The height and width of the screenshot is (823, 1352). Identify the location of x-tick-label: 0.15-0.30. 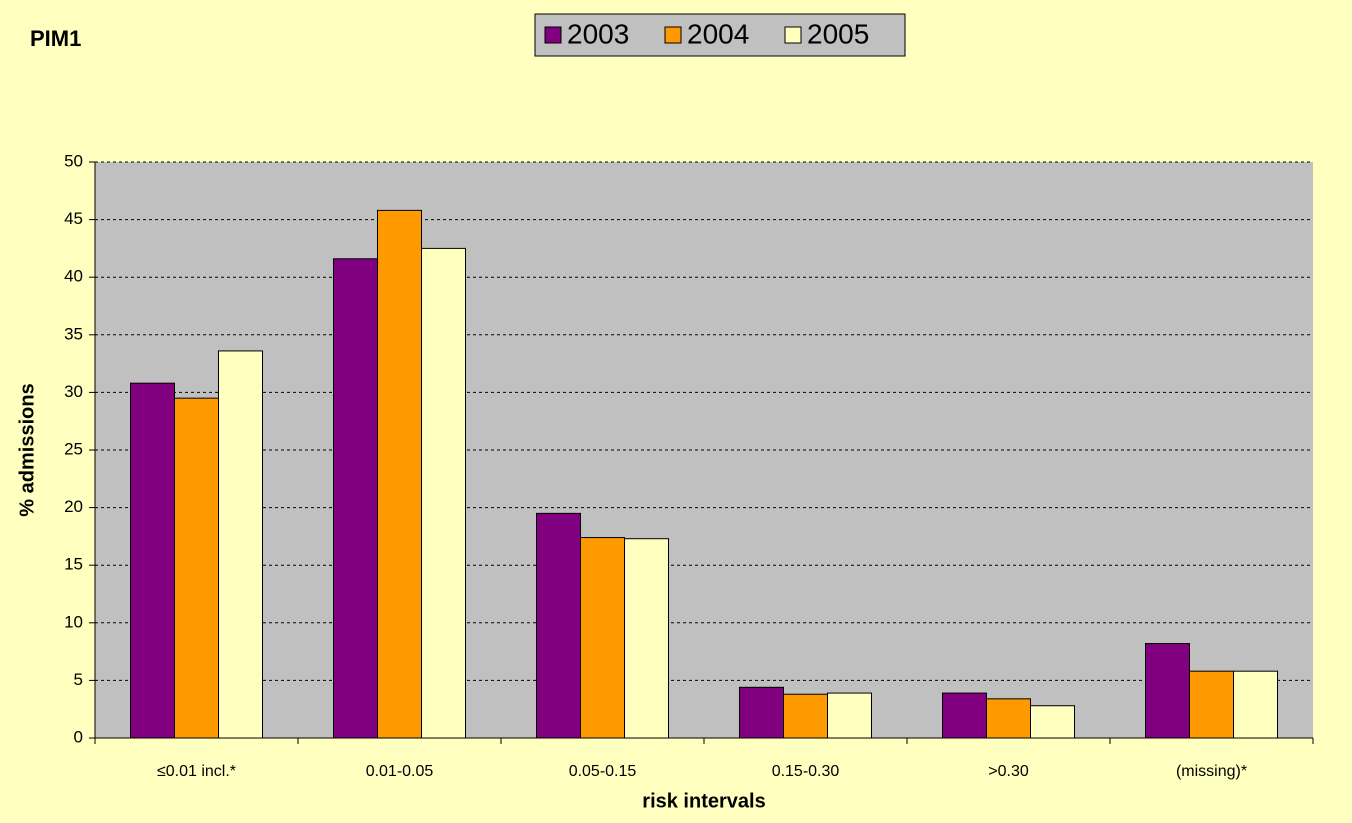
(806, 771).